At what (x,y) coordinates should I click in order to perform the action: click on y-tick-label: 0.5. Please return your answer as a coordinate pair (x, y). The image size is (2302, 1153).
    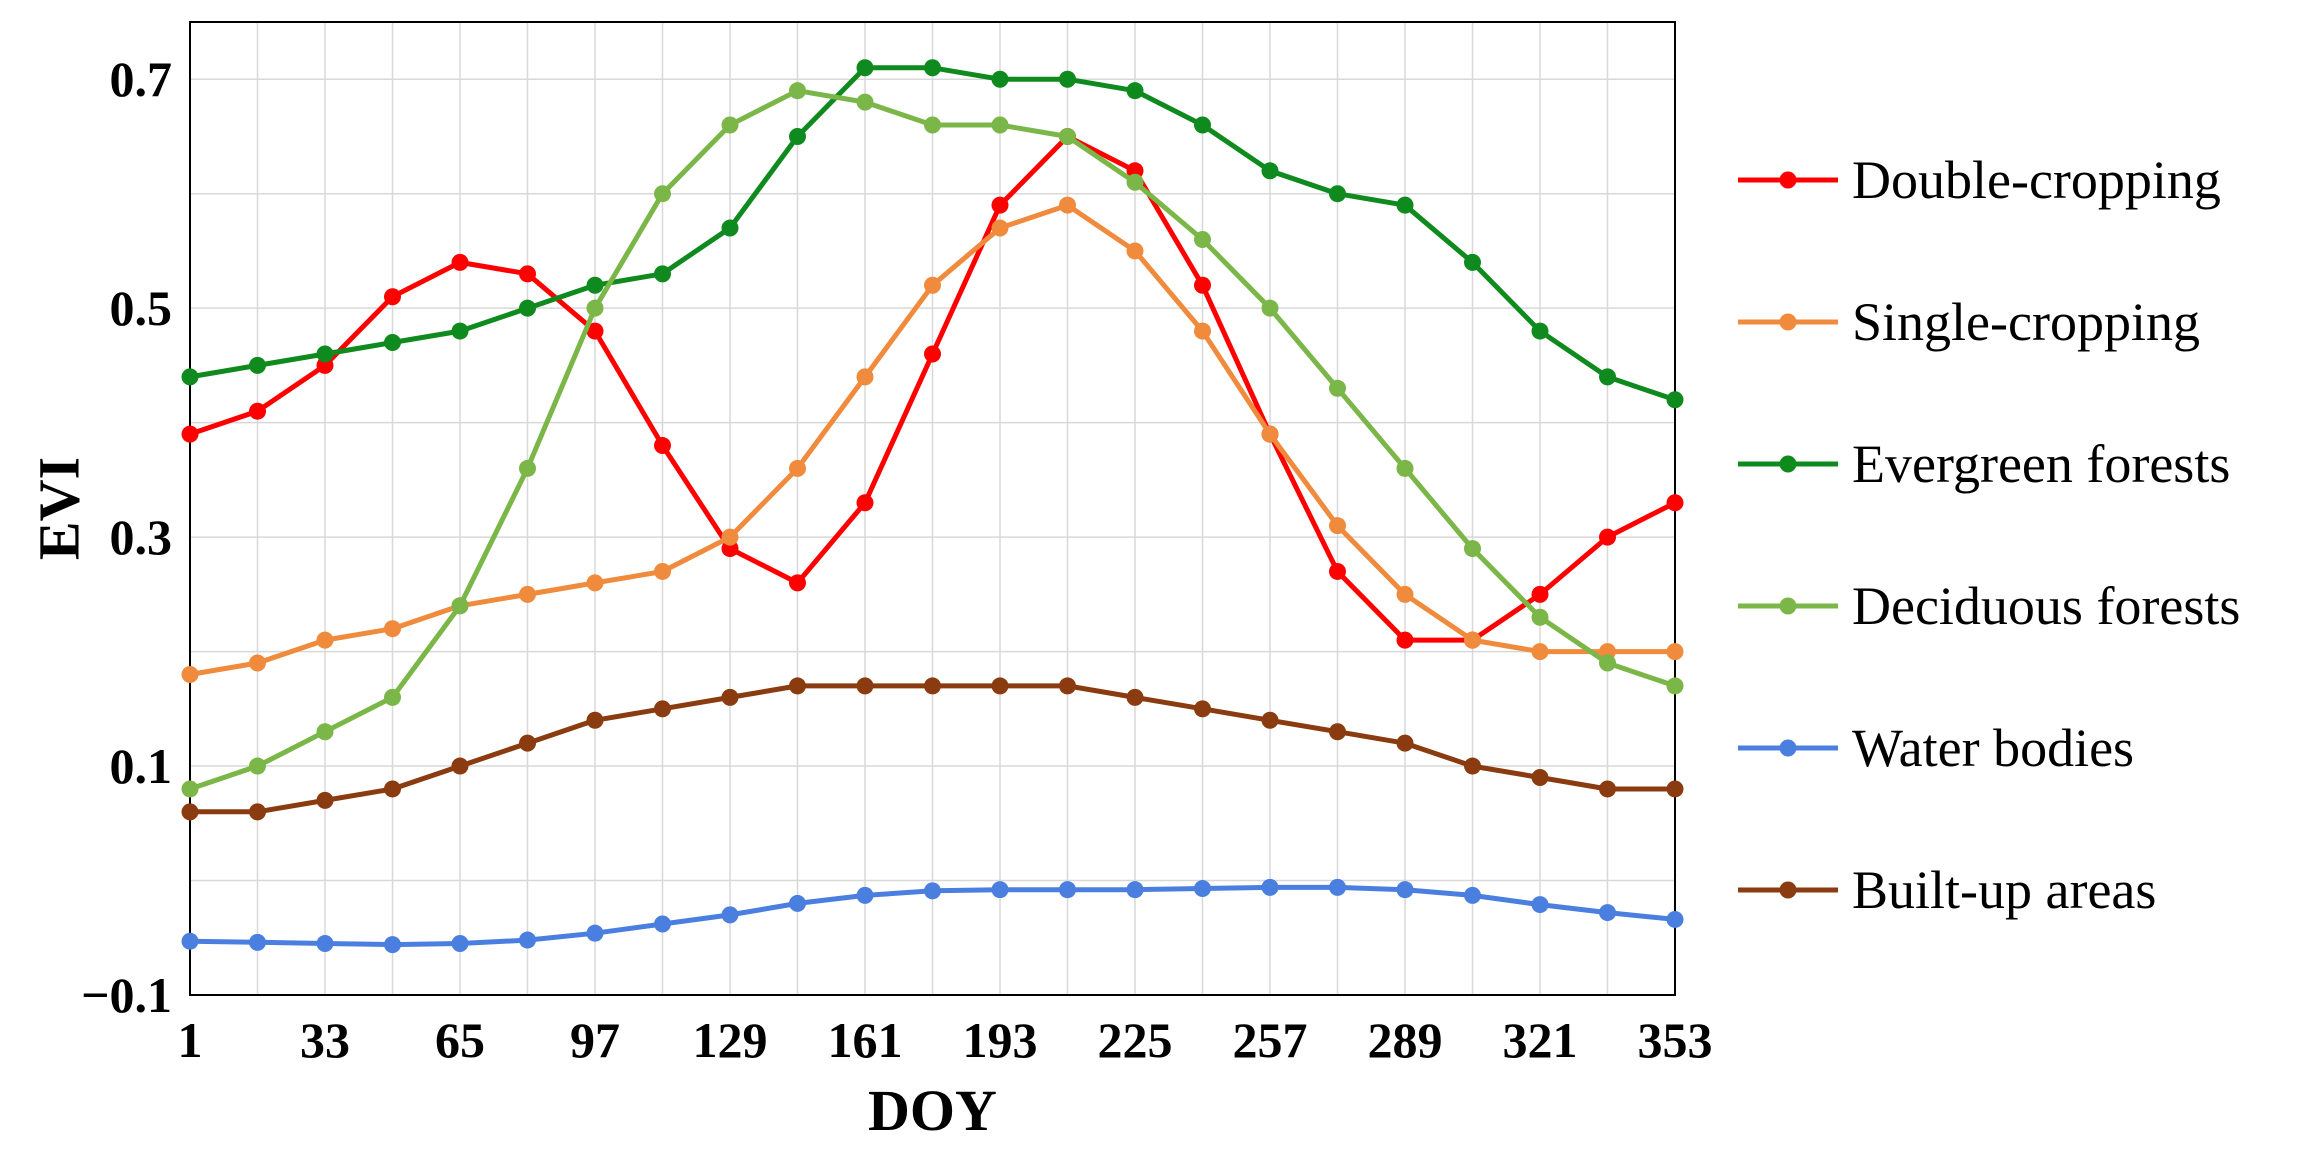
    Looking at the image, I should click on (141, 308).